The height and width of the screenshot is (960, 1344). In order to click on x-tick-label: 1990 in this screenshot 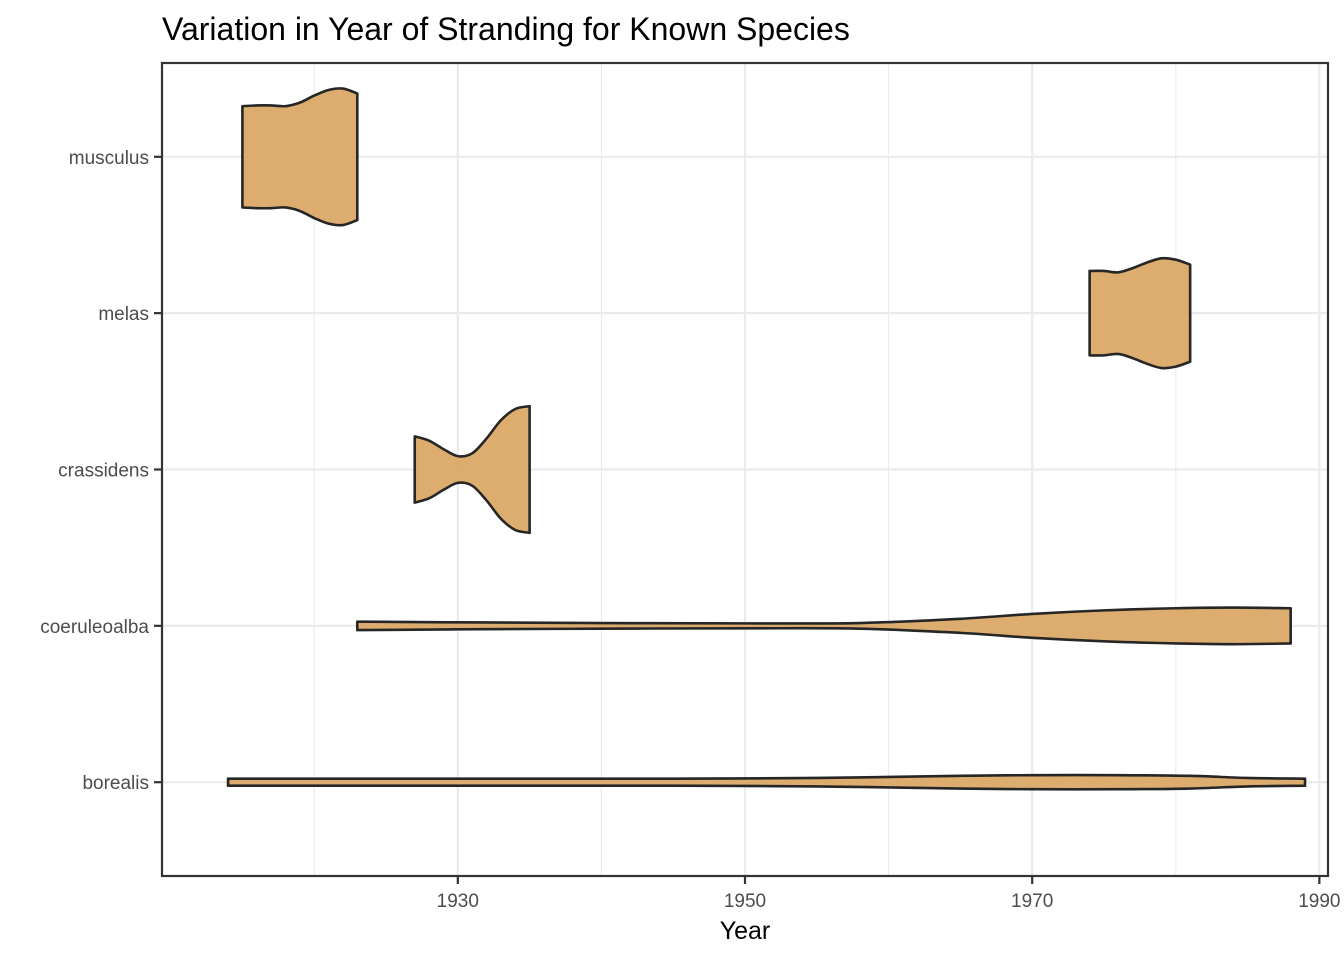, I will do `click(1319, 901)`.